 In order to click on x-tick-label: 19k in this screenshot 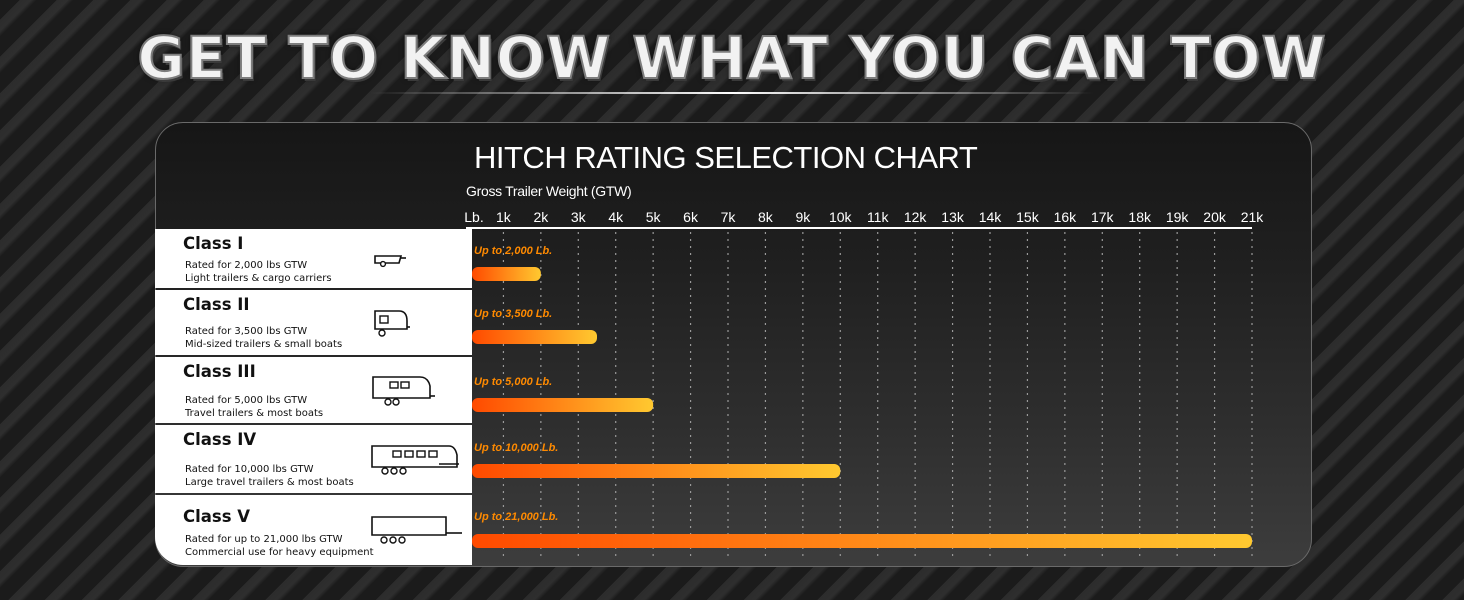, I will do `click(1178, 217)`.